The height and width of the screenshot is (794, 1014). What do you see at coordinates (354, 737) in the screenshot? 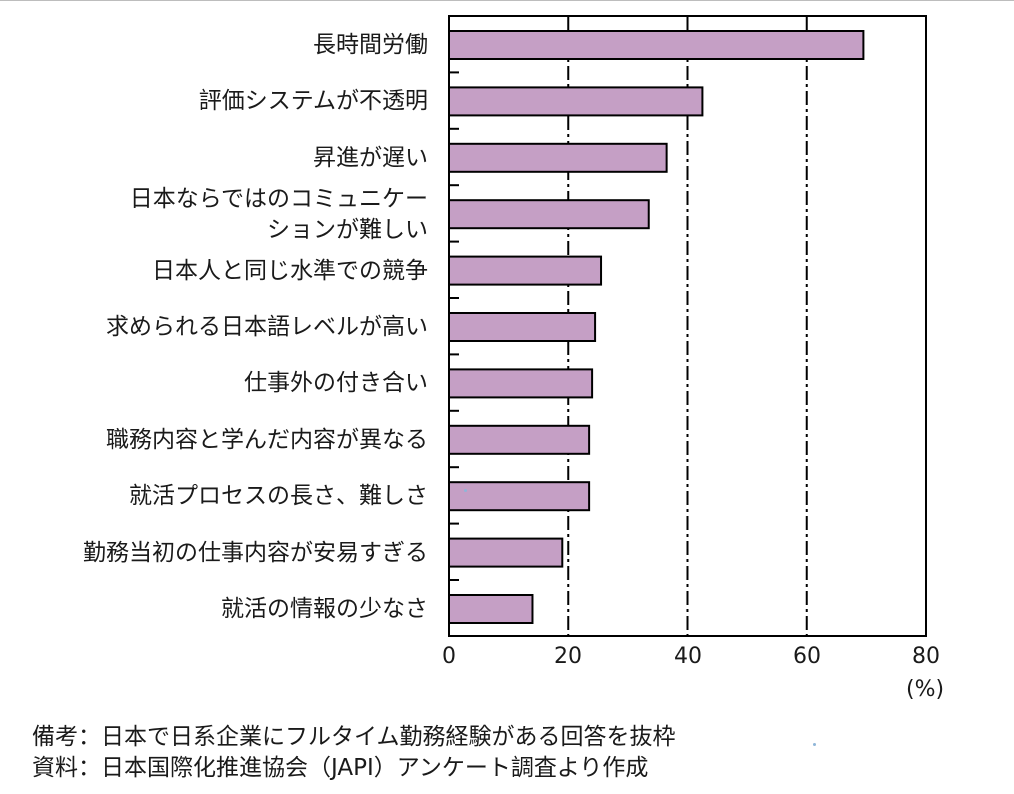
I see `footnote-remarks: 備考：日本で日系企業にフルタイム勤務経験がある回答を抜枠` at bounding box center [354, 737].